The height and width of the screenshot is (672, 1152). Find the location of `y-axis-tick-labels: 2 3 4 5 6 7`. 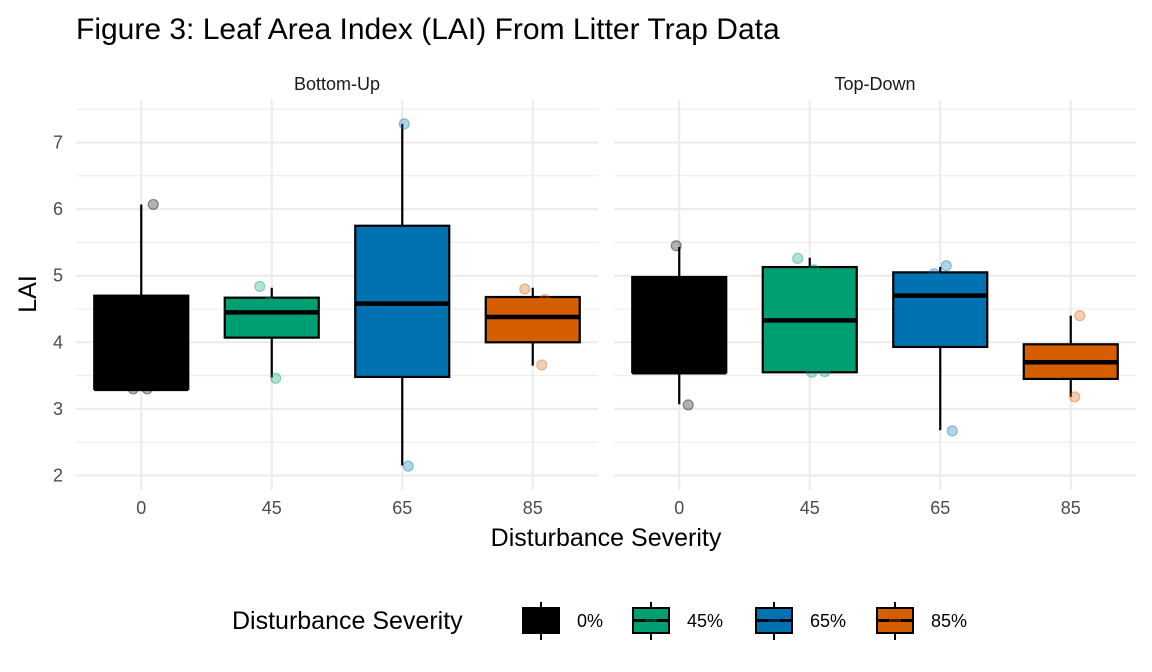

y-axis-tick-labels: 2 3 4 5 6 7 is located at coordinates (58, 309).